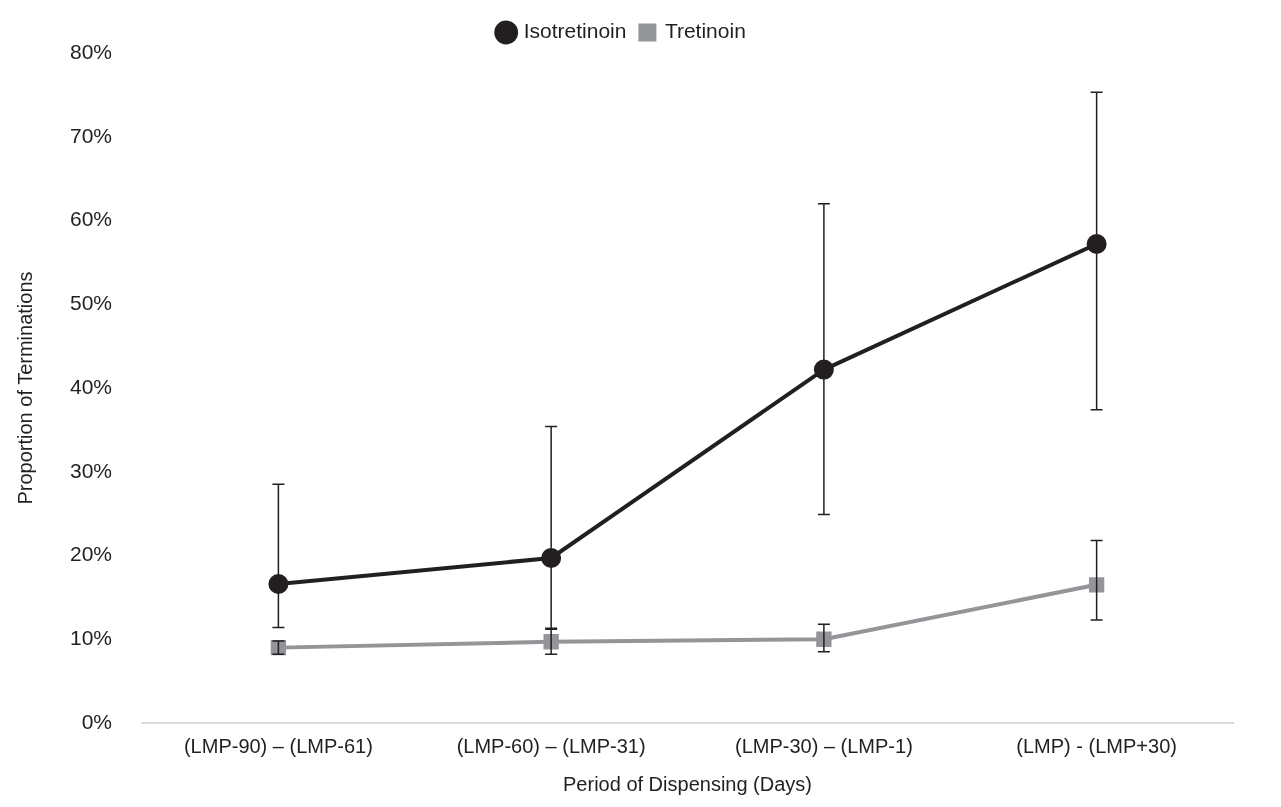 Image resolution: width=1281 pixels, height=807 pixels. What do you see at coordinates (91, 554) in the screenshot?
I see `y-tick-label: 20%` at bounding box center [91, 554].